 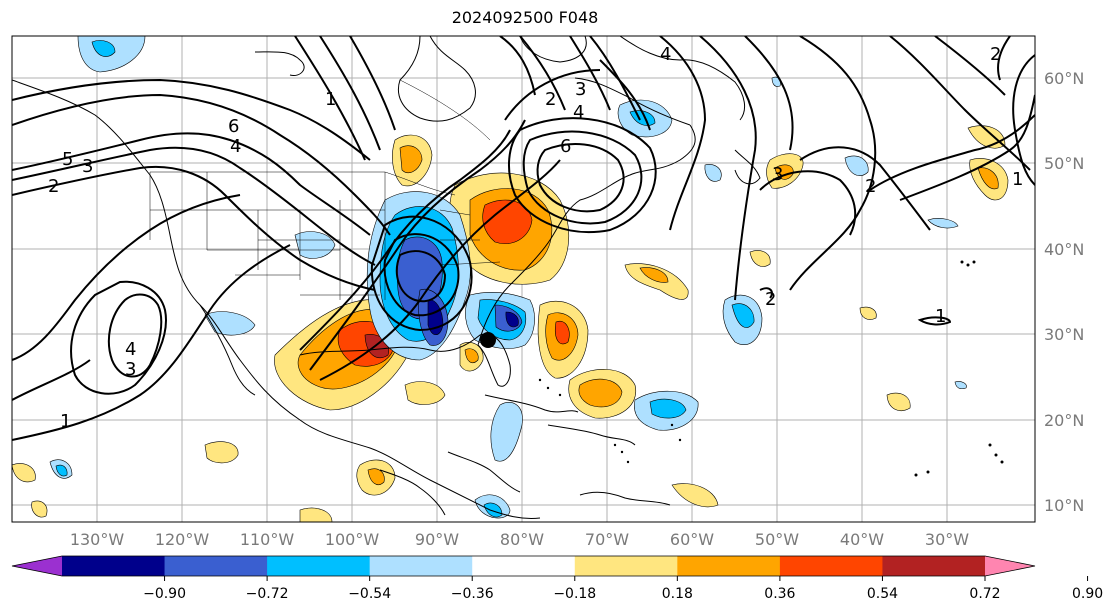 What do you see at coordinates (692, 539) in the screenshot?
I see `lon-label: 60°W` at bounding box center [692, 539].